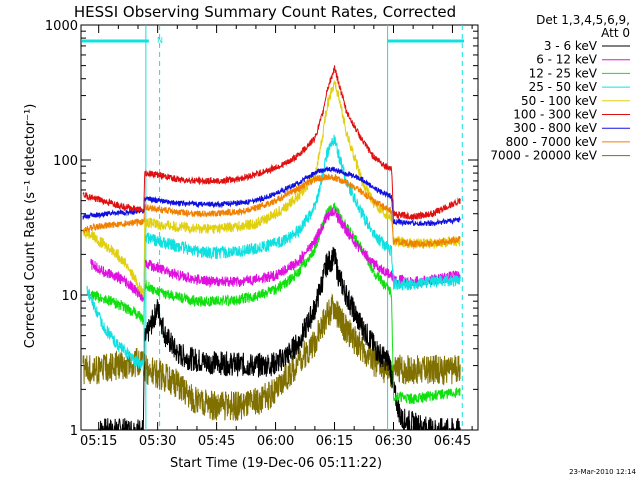 The height and width of the screenshot is (480, 640). I want to click on y-tick-label: 10, so click(69, 296).